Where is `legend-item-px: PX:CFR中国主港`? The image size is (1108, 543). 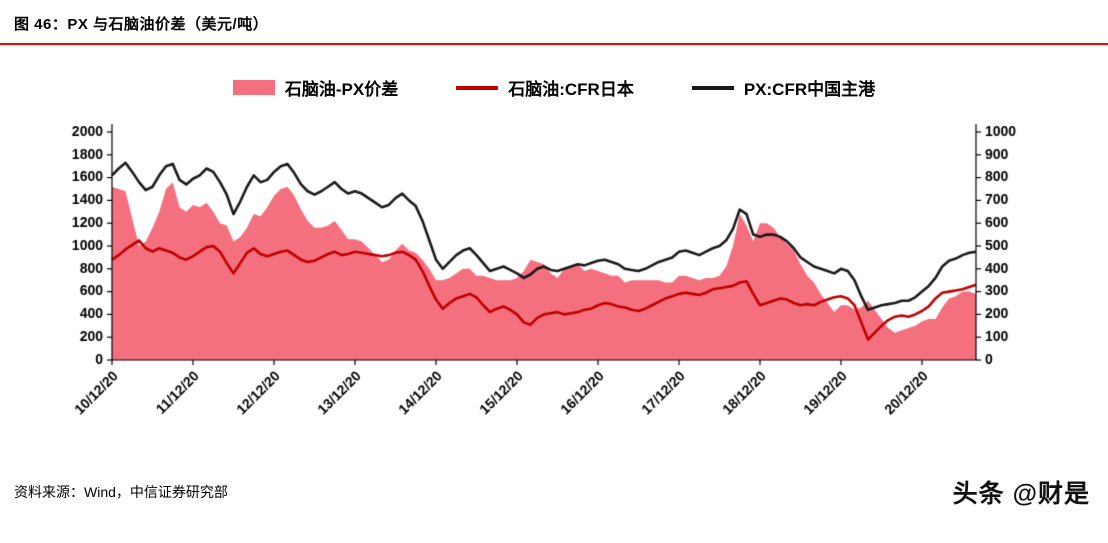
legend-item-px: PX:CFR中国主港 is located at coordinates (783, 87).